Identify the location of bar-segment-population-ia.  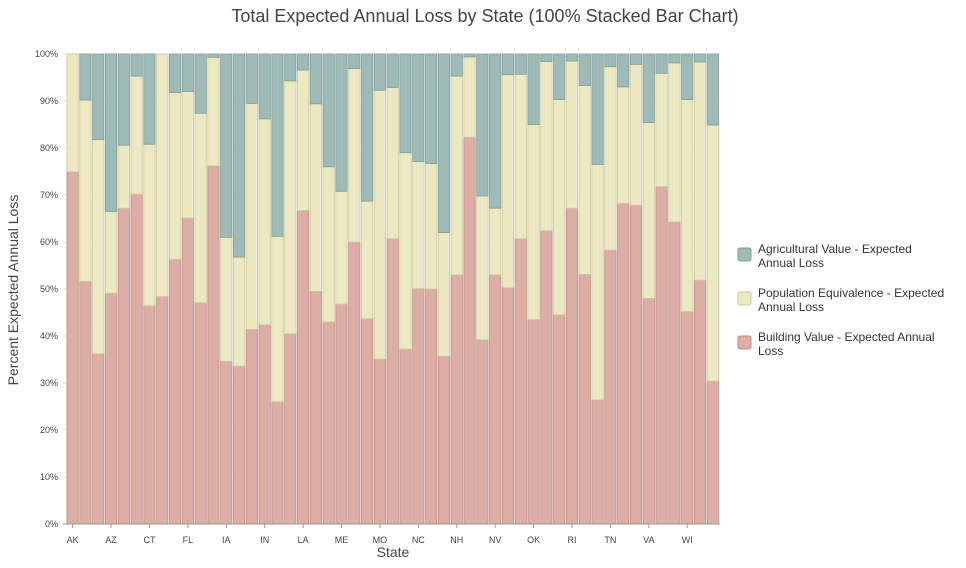
(226, 299).